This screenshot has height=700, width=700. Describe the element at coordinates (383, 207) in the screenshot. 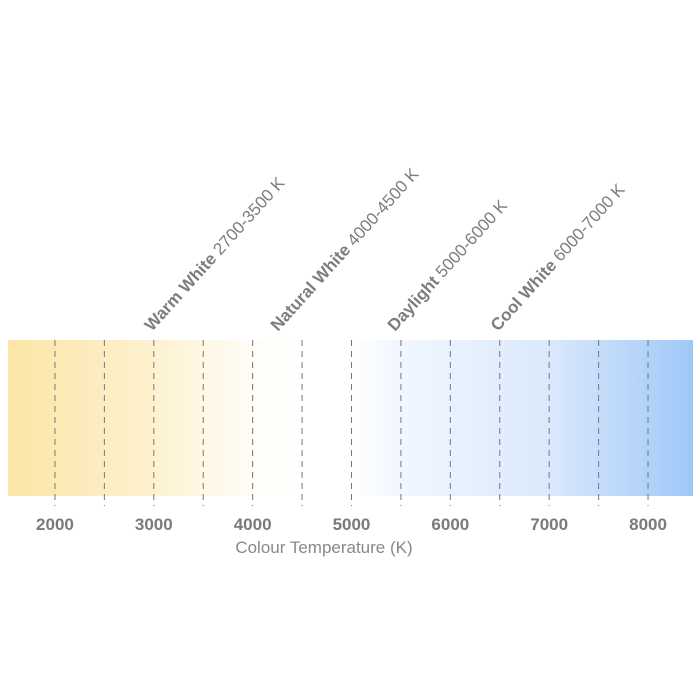

I see `range-value: 4000-4500 K` at that location.